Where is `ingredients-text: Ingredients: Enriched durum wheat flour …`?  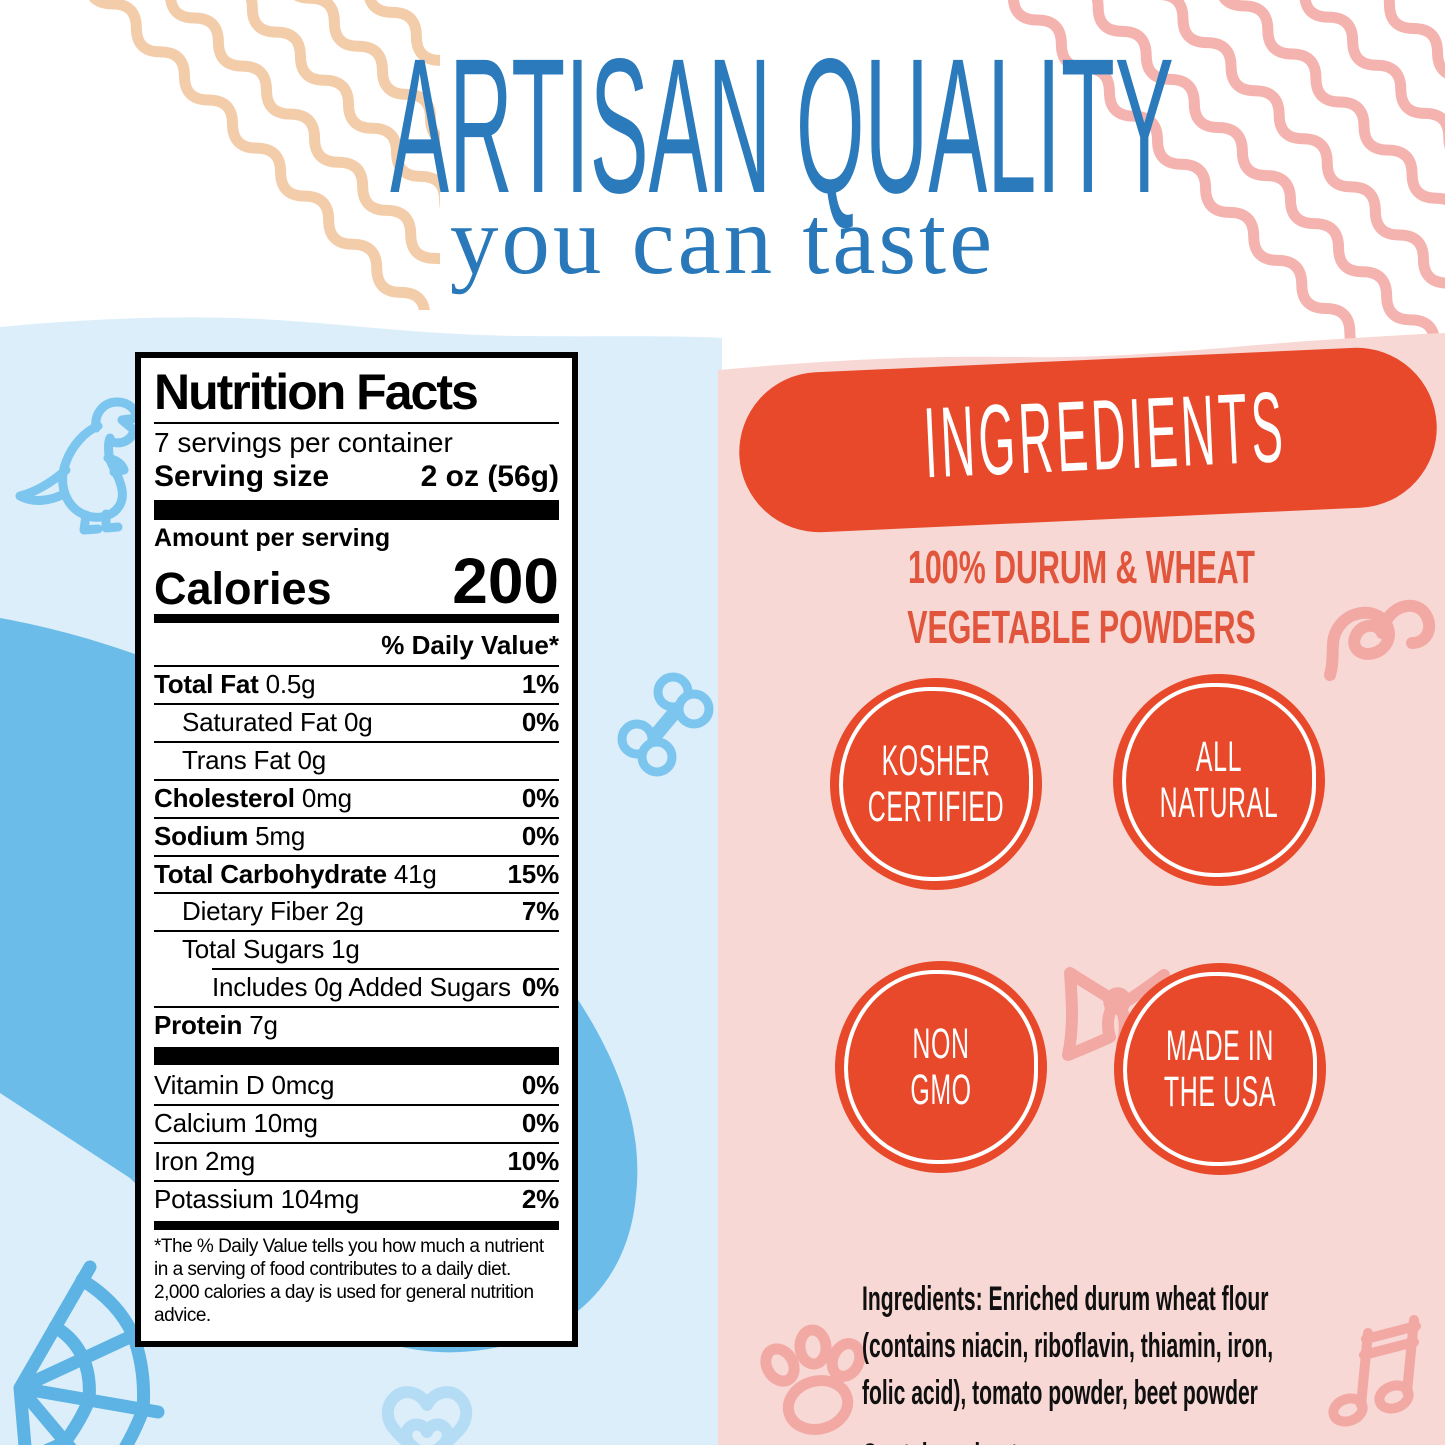
ingredients-text: Ingredients: Enriched durum wheat flour … is located at coordinates (1068, 1346).